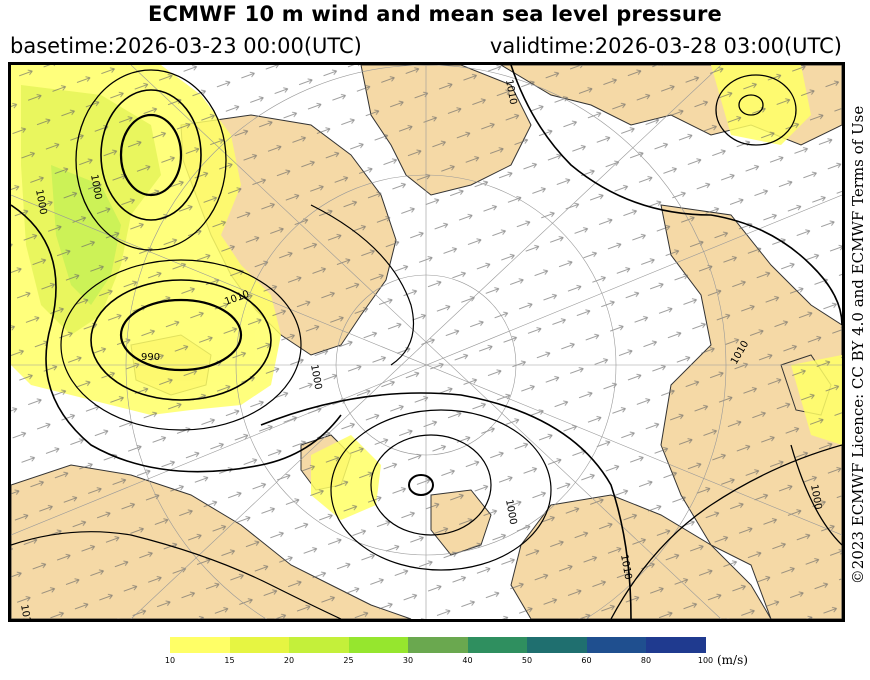  What do you see at coordinates (408, 660) in the screenshot?
I see `colorbar-tick-label: 30` at bounding box center [408, 660].